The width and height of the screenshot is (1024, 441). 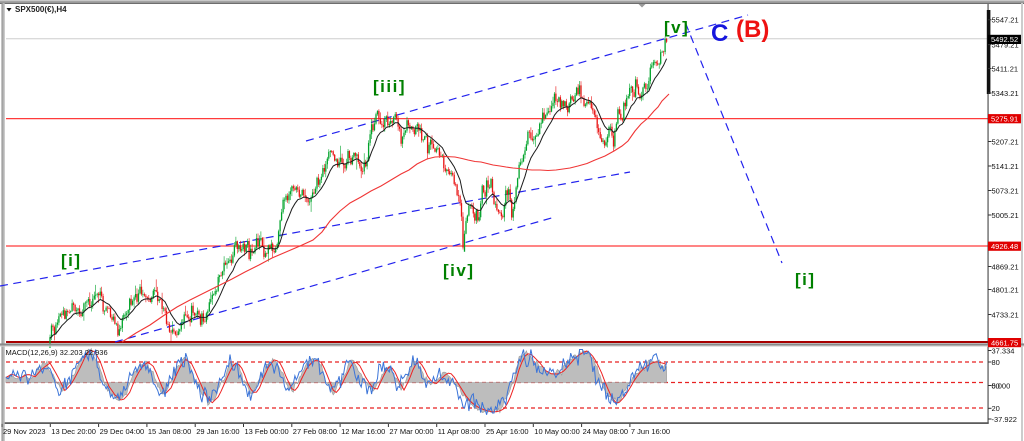 I want to click on svg-text: 15 Jan 08:00, so click(x=169, y=431).